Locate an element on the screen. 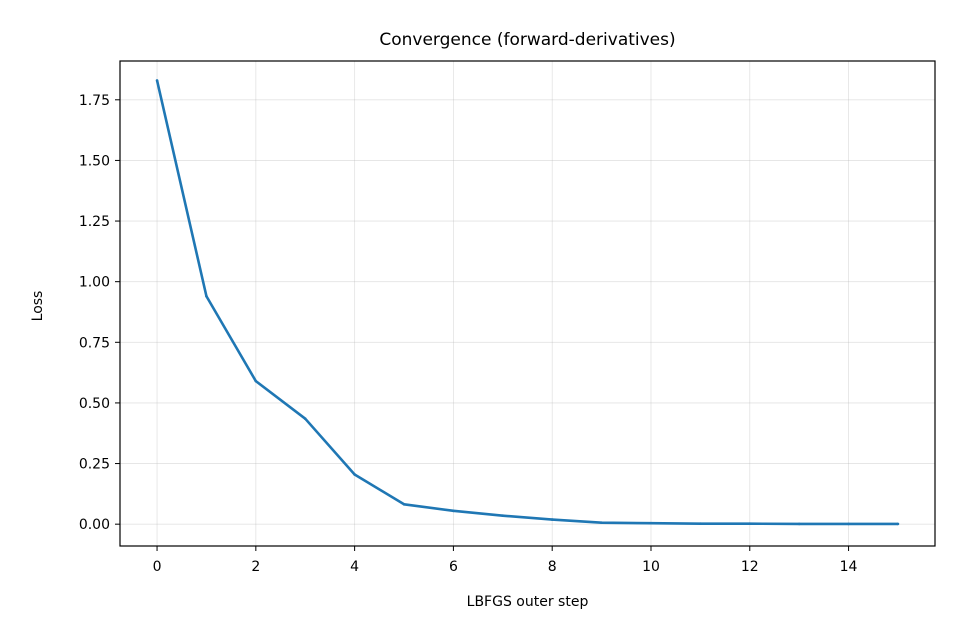  x-tick-label: 6 is located at coordinates (453, 567).